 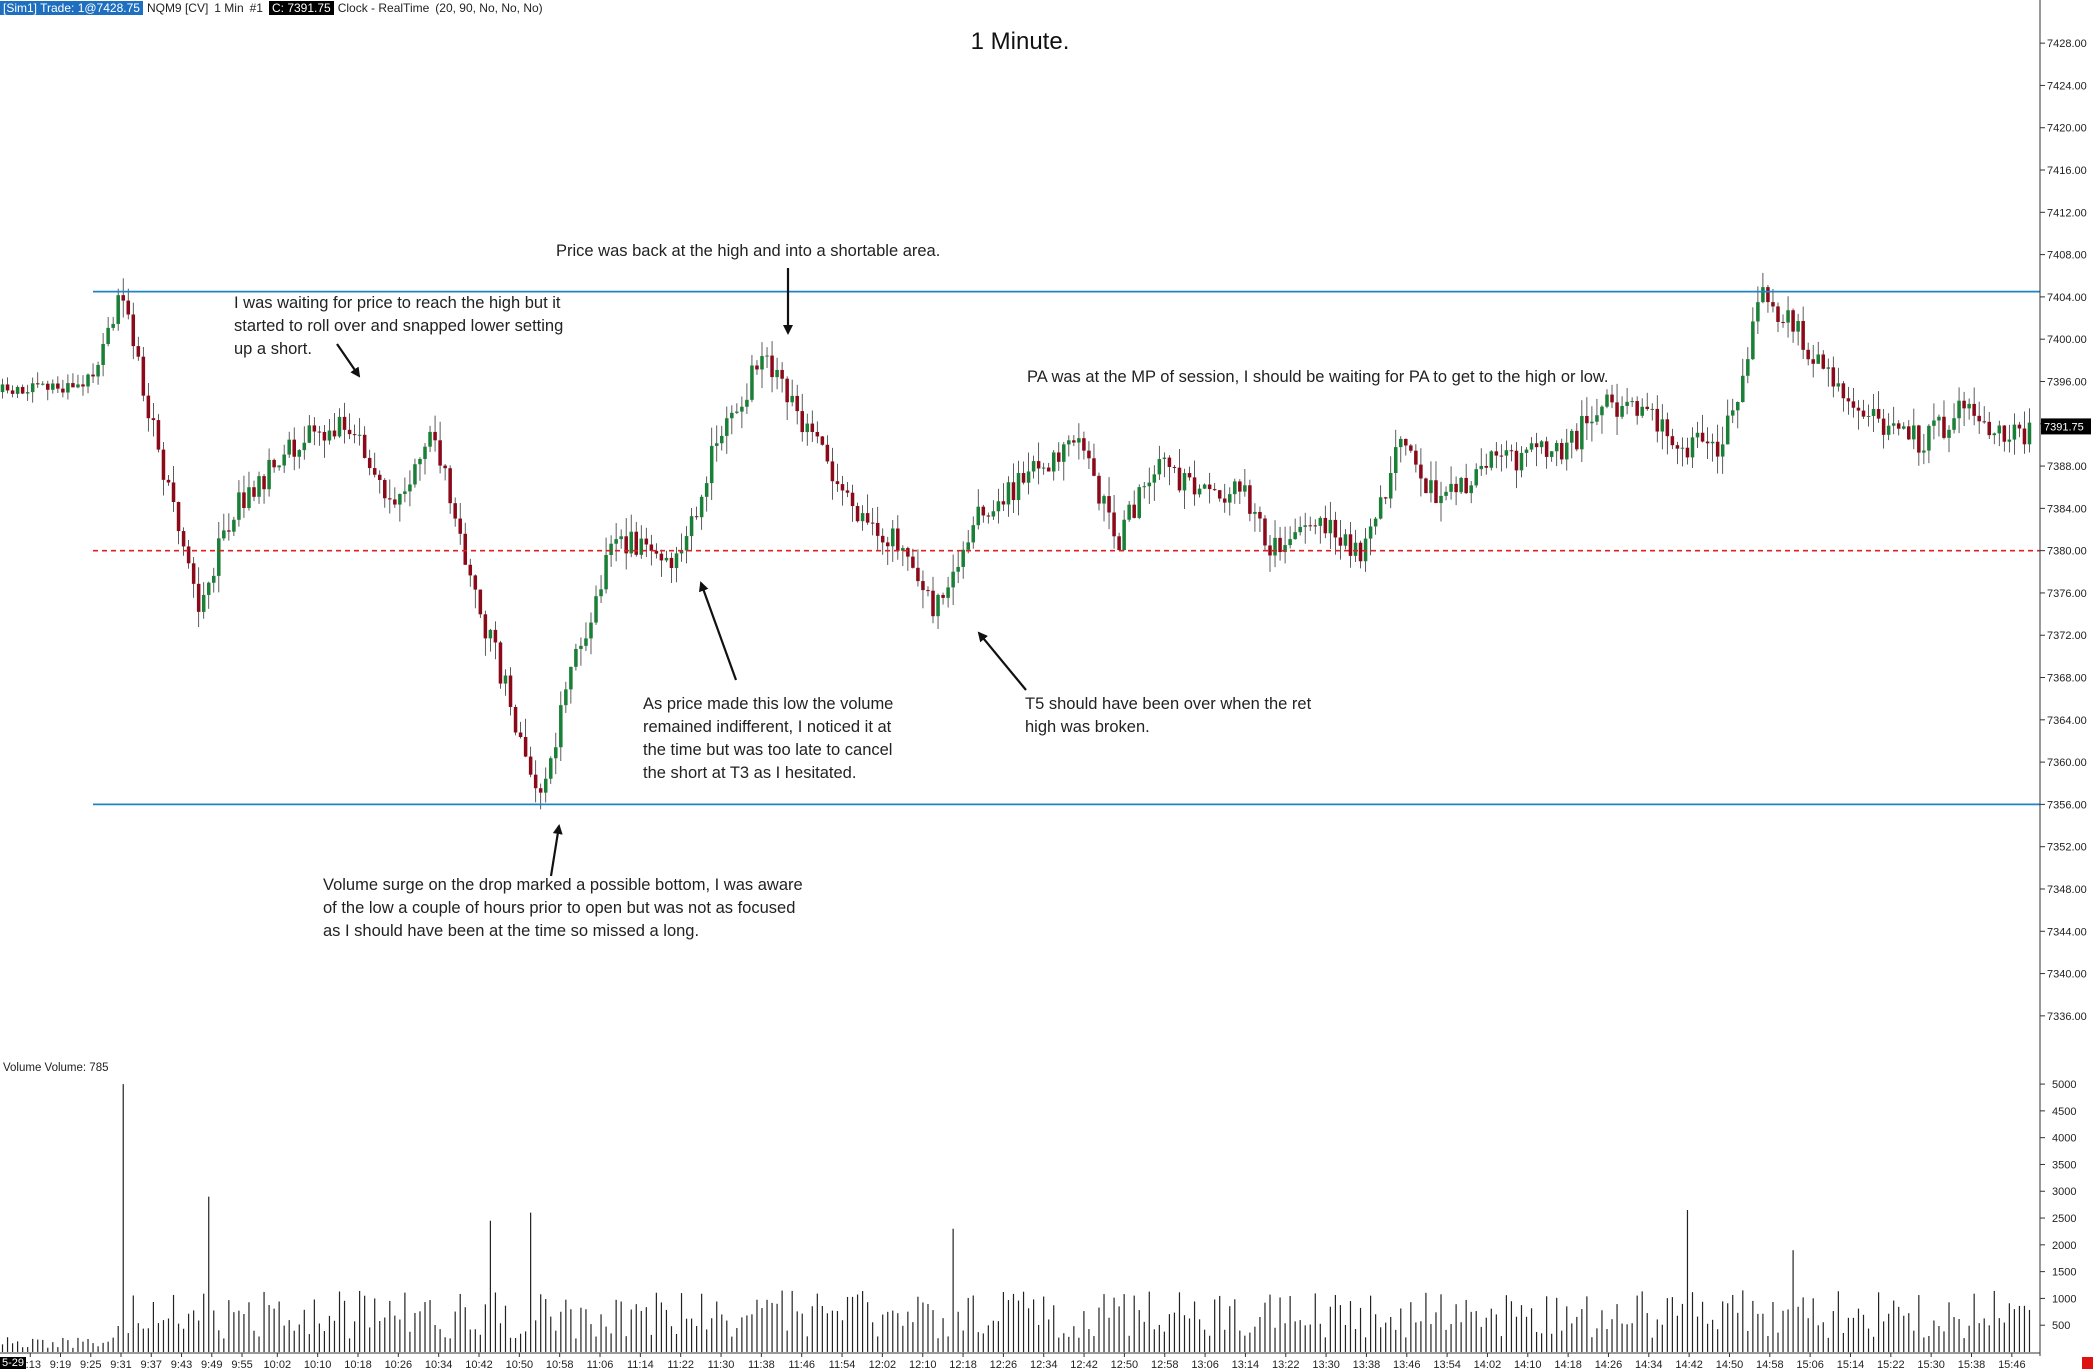 I want to click on price-tick-label: 7364.00, so click(x=2067, y=721).